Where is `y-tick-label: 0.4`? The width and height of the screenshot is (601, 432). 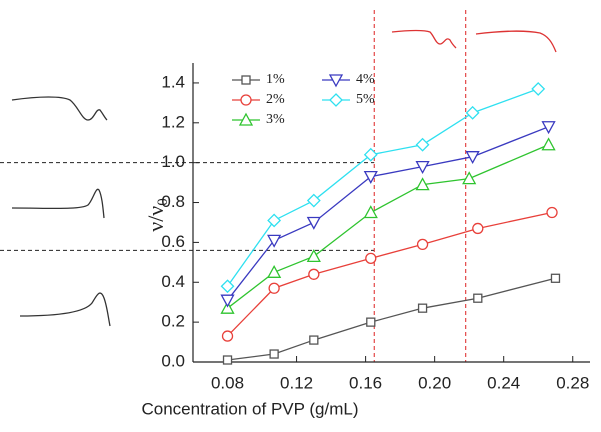
y-tick-label: 0.4 is located at coordinates (173, 281).